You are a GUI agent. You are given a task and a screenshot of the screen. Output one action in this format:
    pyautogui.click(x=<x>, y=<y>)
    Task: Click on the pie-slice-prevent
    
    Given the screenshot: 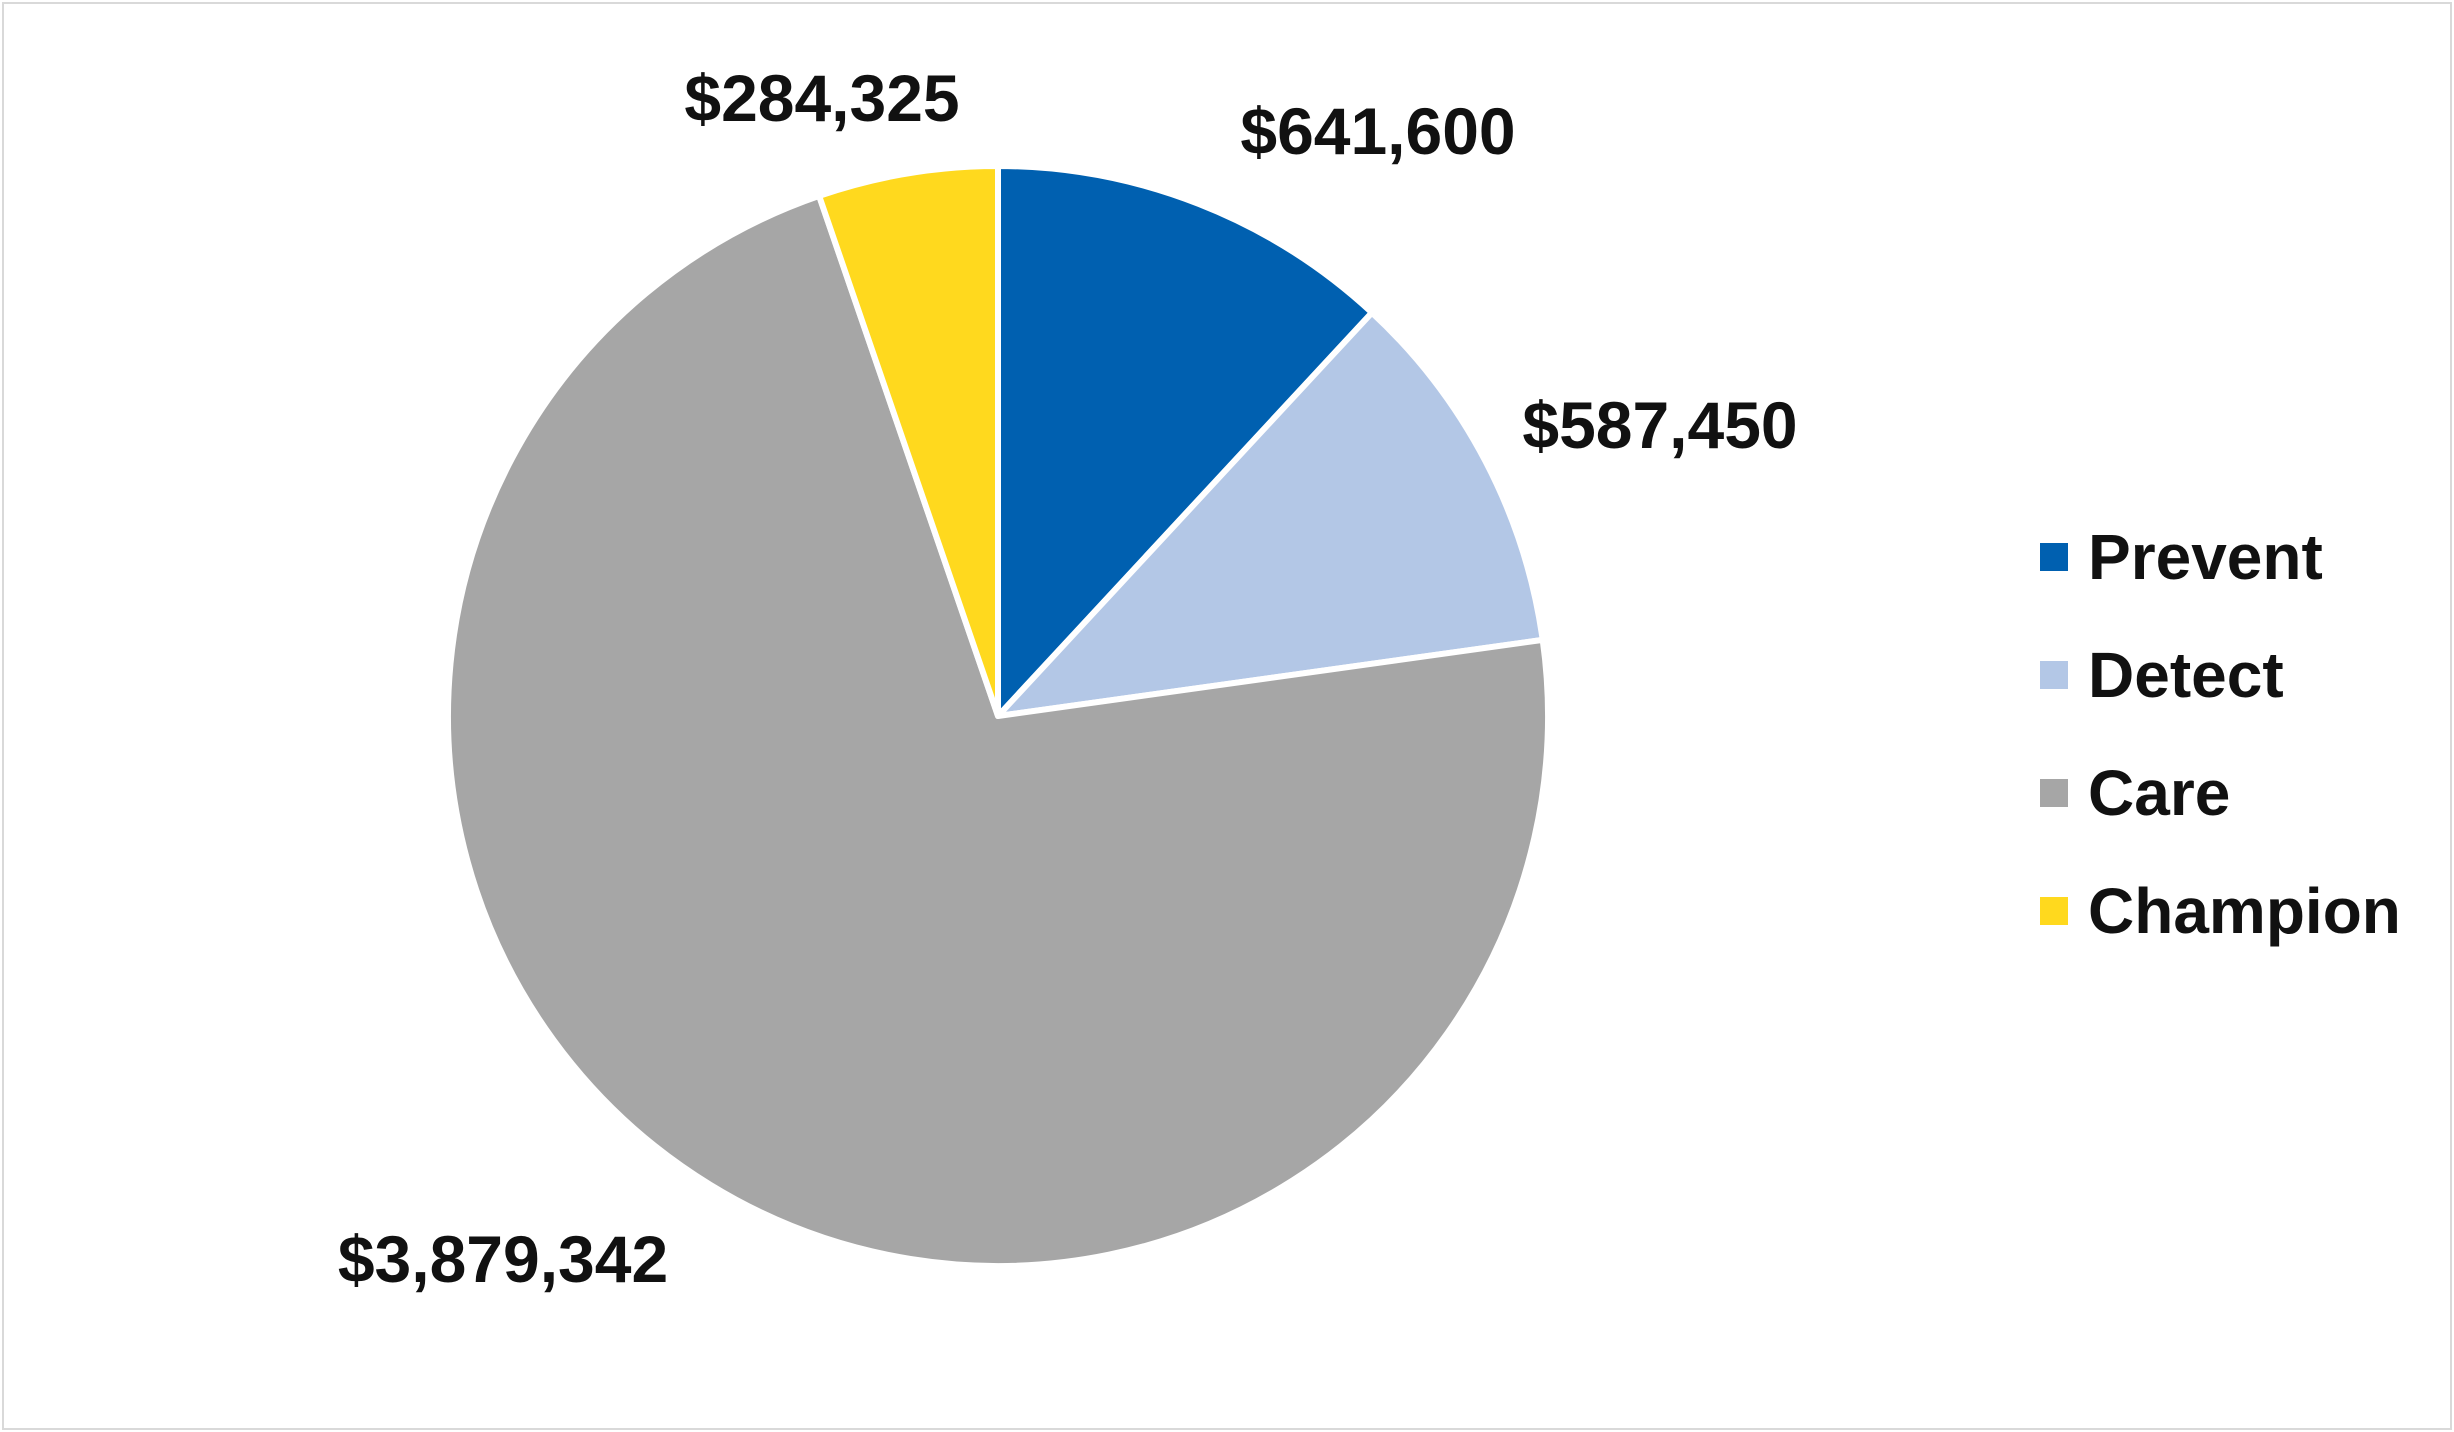 What is the action you would take?
    pyautogui.click(x=1185, y=441)
    